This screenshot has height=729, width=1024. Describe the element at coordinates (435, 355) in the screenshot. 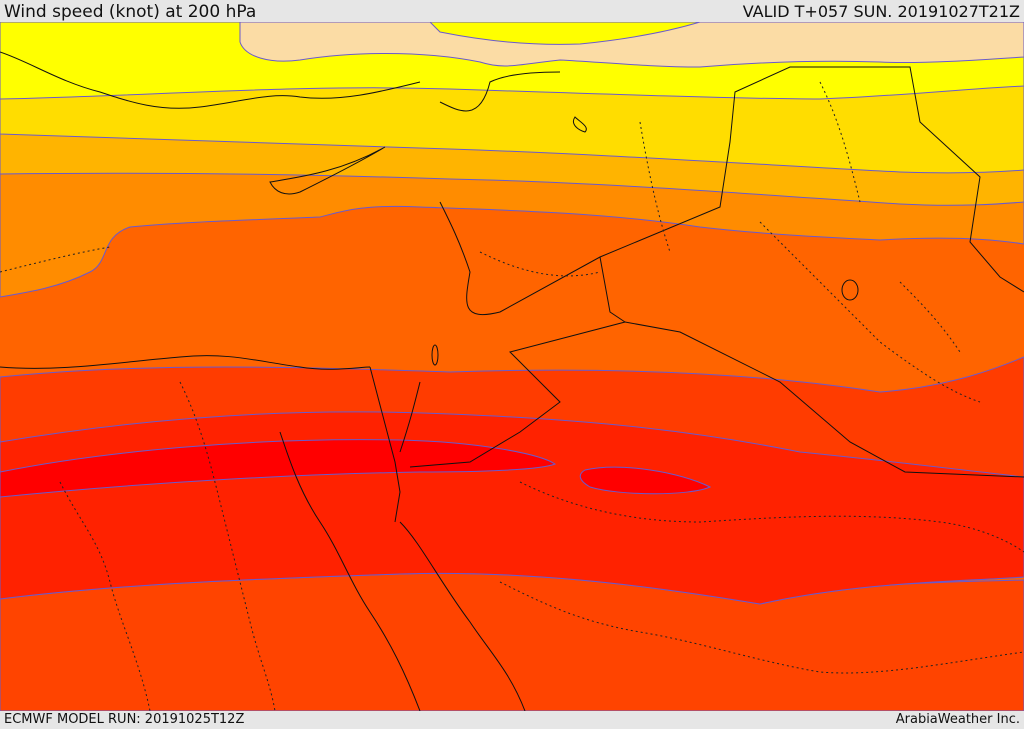

I see `dead-sea` at that location.